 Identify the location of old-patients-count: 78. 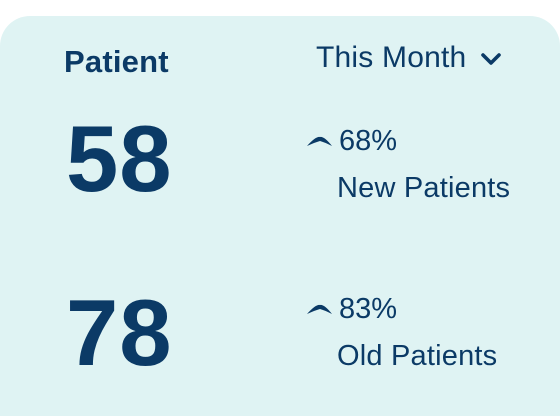
(119, 332).